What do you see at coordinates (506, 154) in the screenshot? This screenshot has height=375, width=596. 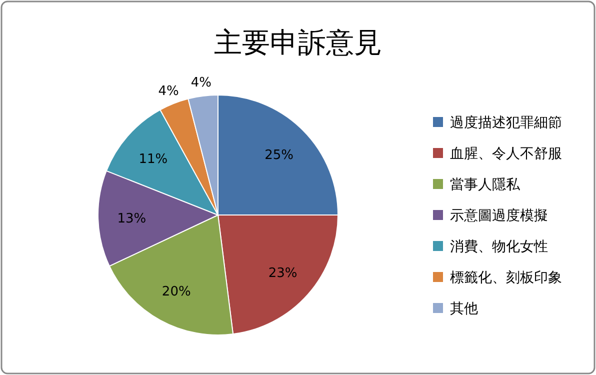 I see `legend-label: 血腥、令人不舒服` at bounding box center [506, 154].